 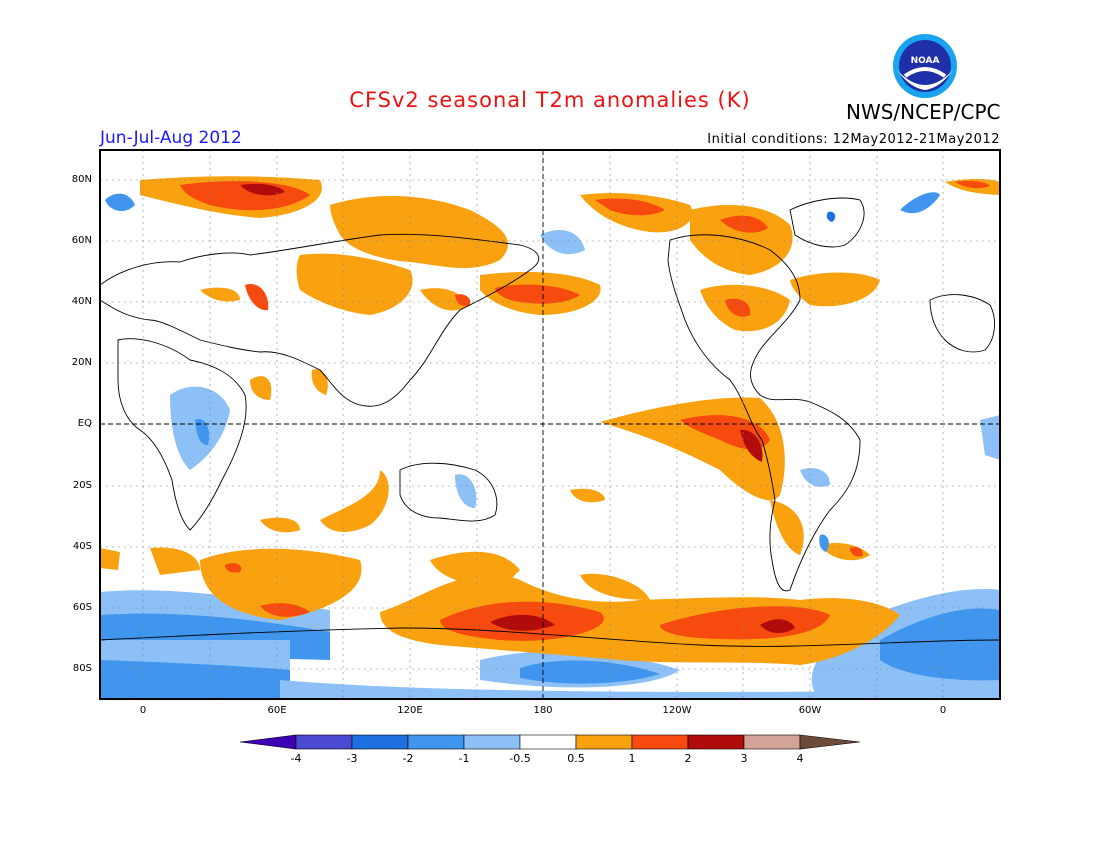 What do you see at coordinates (576, 758) in the screenshot?
I see `colorbar-label: 0.5` at bounding box center [576, 758].